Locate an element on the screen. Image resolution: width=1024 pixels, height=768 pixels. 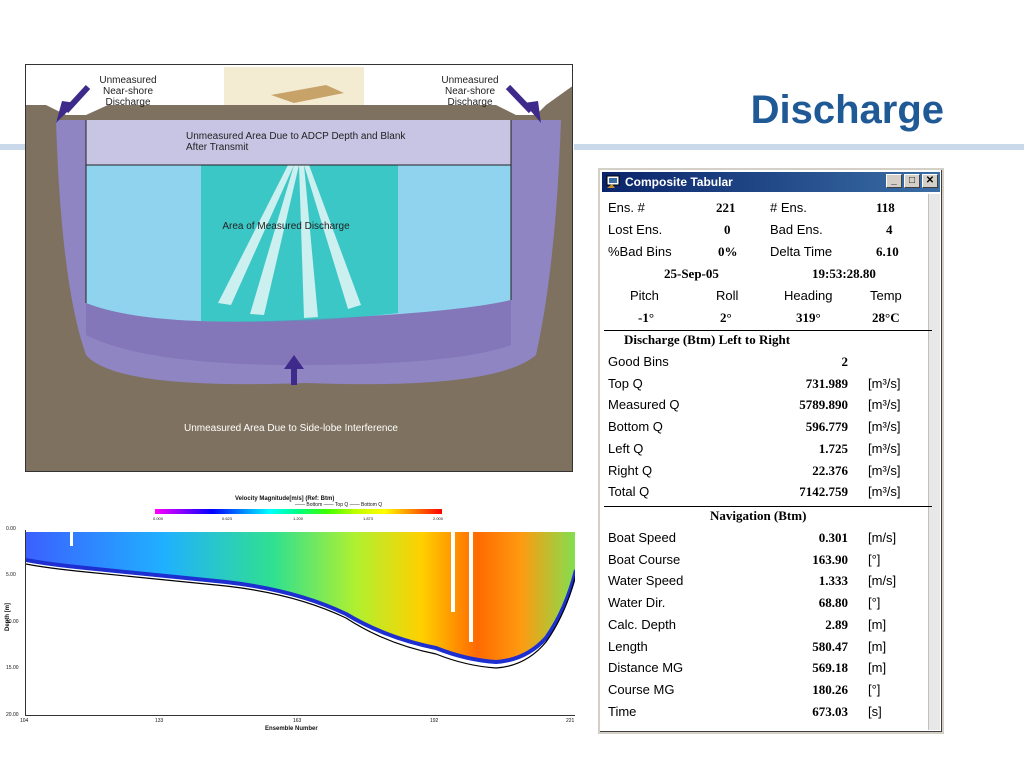
navigation-value: 569.18 is located at coordinates (830, 668).